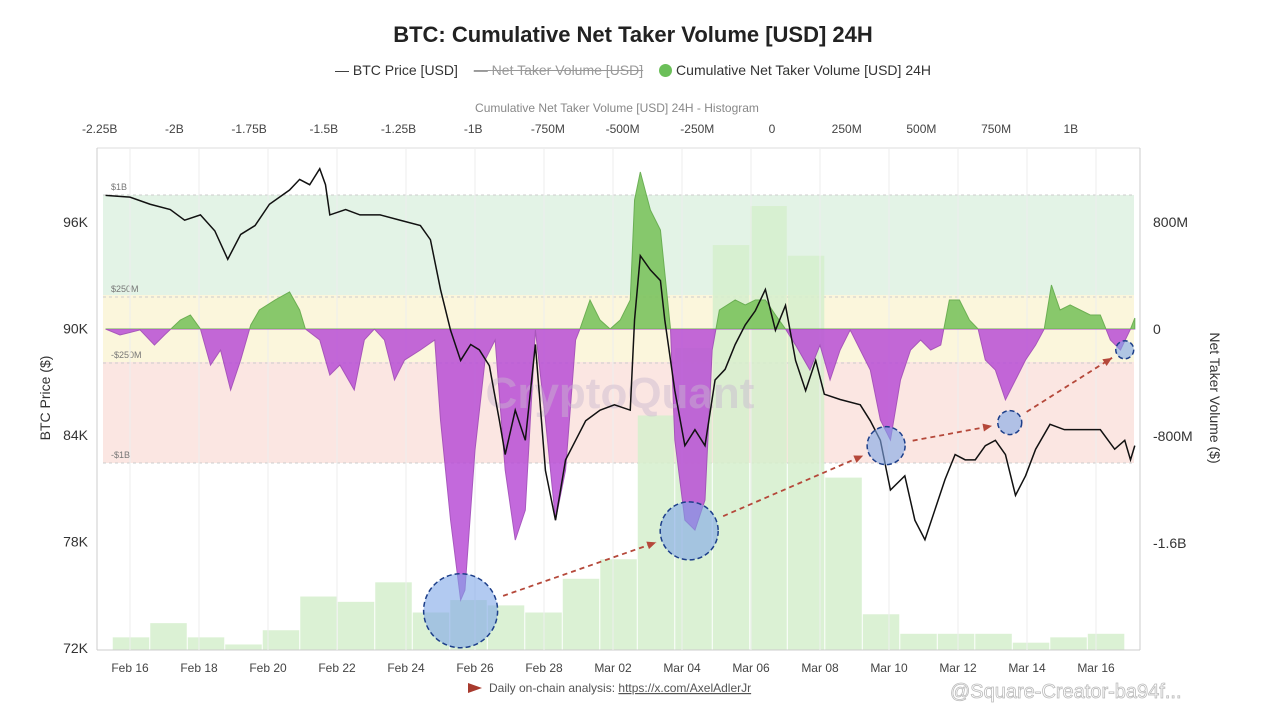  What do you see at coordinates (1027, 668) in the screenshot?
I see `x-tick-label: Mar 14` at bounding box center [1027, 668].